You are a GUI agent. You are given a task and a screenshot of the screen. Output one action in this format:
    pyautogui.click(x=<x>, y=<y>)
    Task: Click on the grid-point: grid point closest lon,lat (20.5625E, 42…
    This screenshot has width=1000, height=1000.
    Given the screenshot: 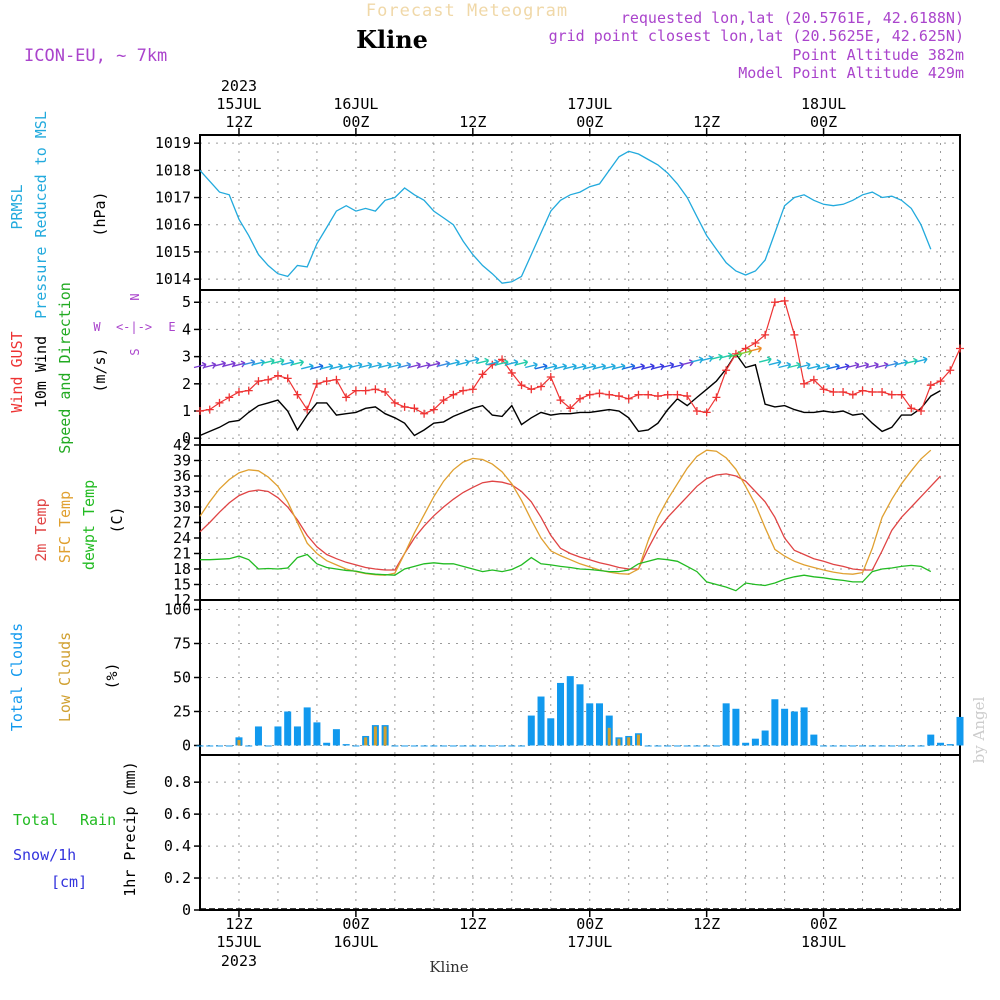 What is the action you would take?
    pyautogui.click(x=756, y=36)
    